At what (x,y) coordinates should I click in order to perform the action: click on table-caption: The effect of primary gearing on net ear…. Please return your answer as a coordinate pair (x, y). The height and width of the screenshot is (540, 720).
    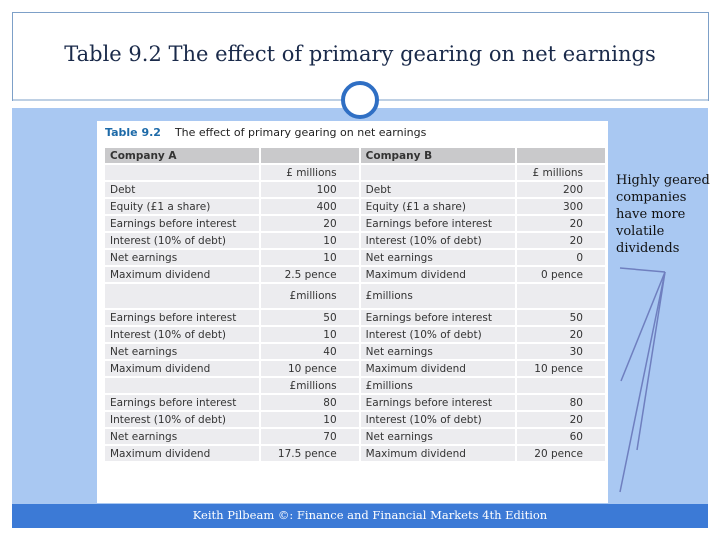
    Looking at the image, I should click on (300, 132).